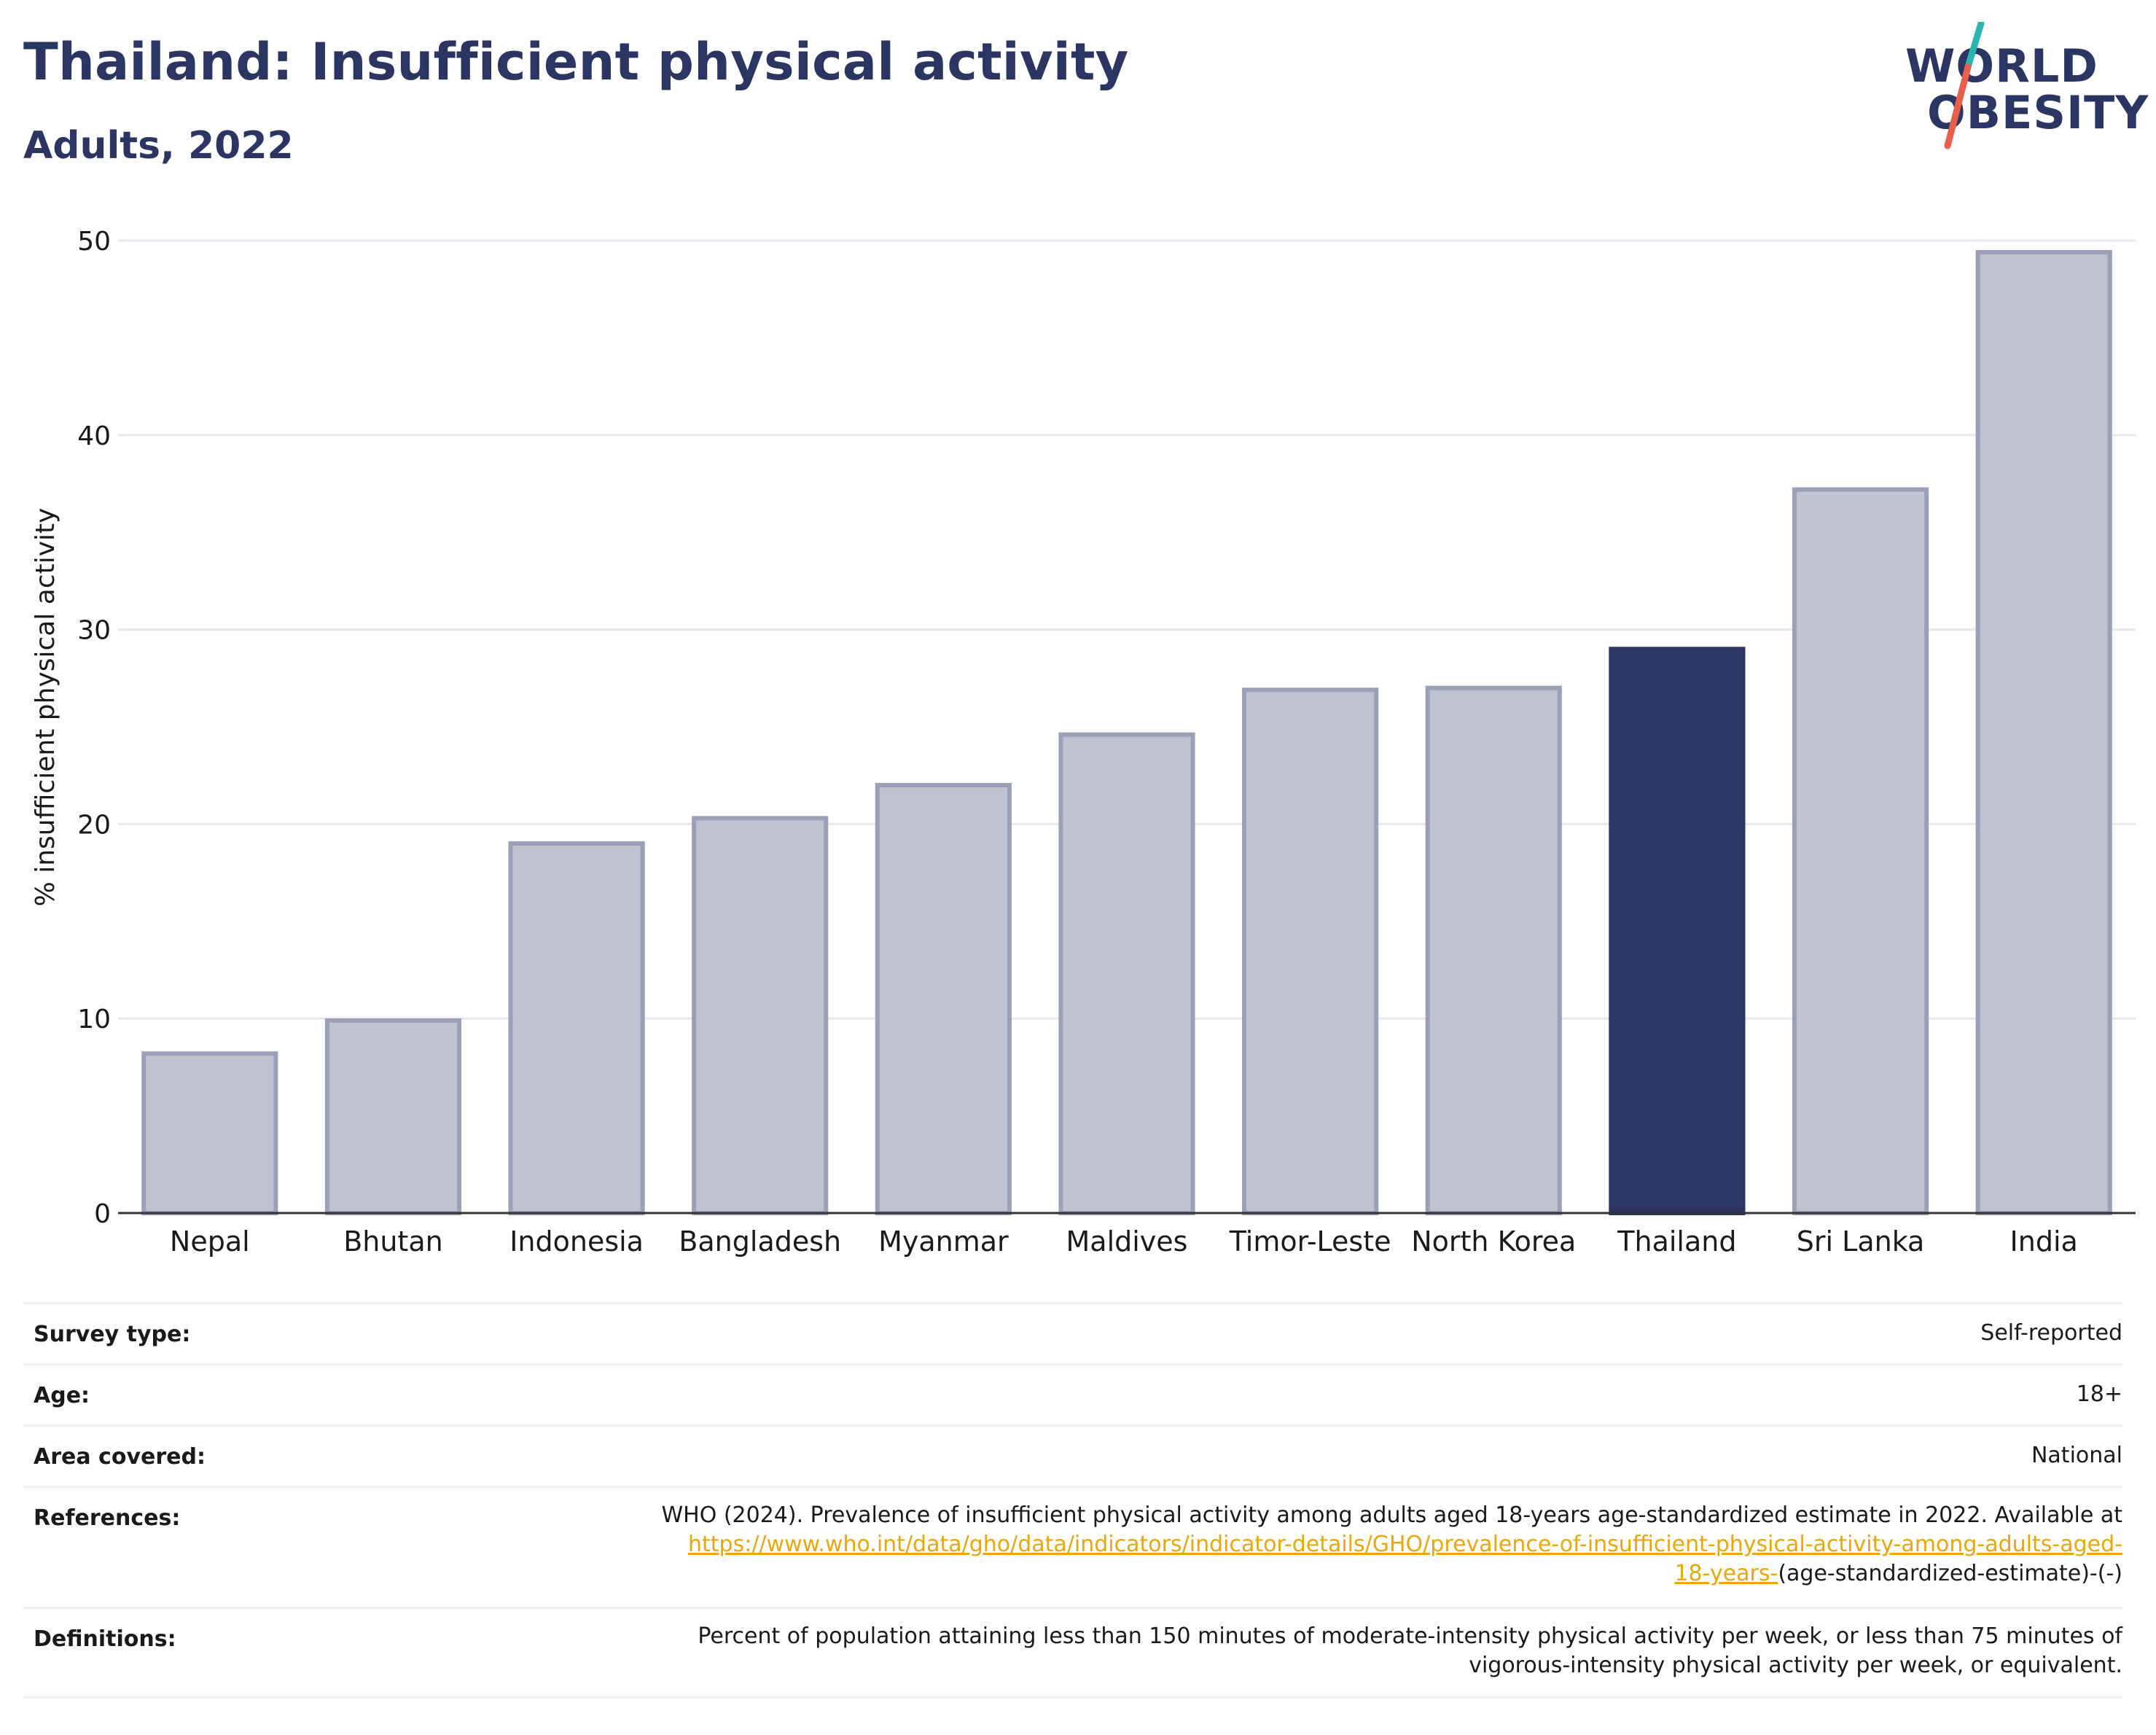 The height and width of the screenshot is (1735, 2156). I want to click on table-row-survey-type: Survey type: Self-reported, so click(1073, 1332).